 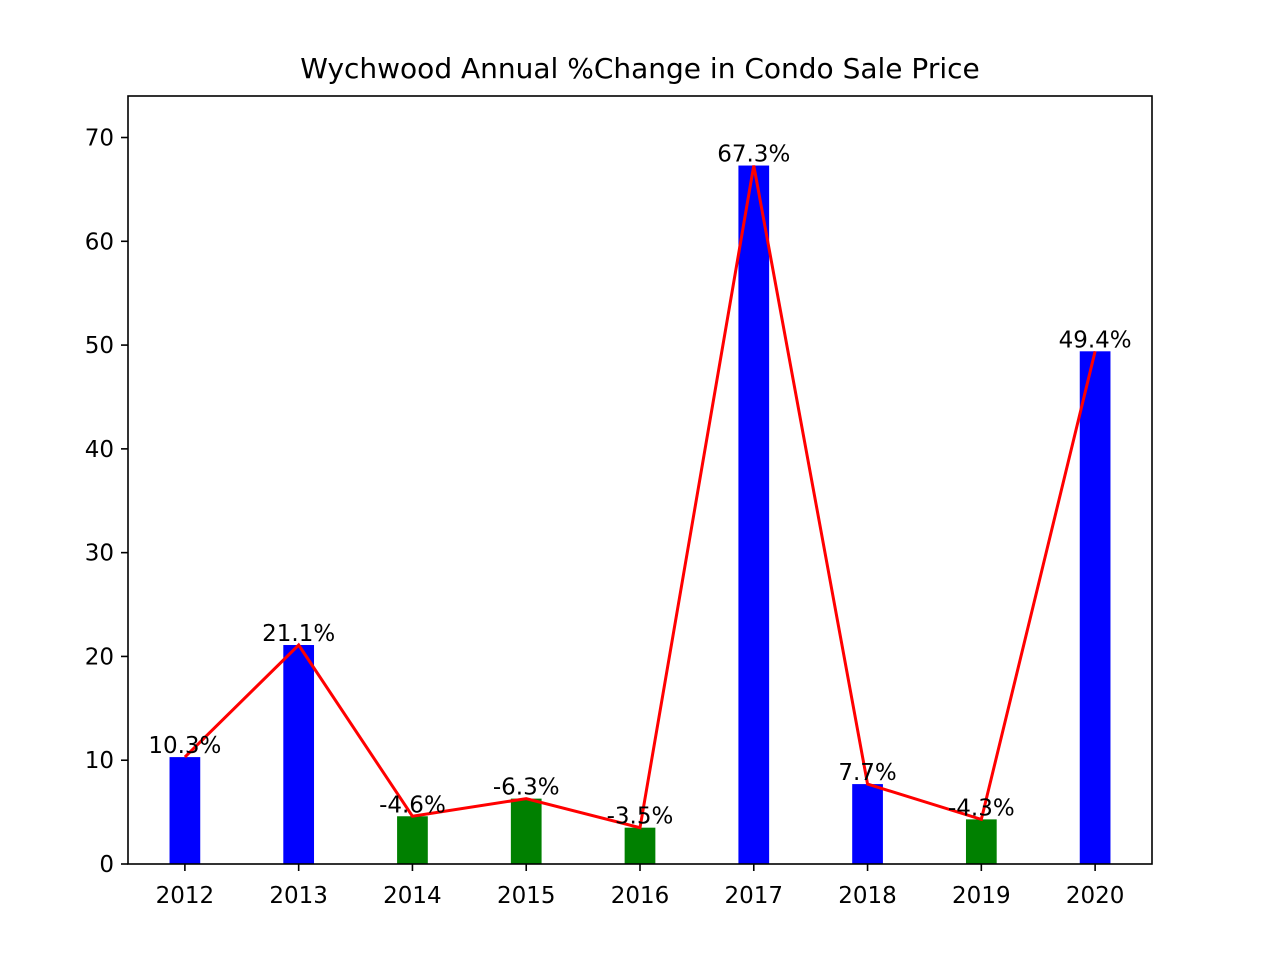 I want to click on bar-label-2018: 7.7%, so click(x=867, y=773).